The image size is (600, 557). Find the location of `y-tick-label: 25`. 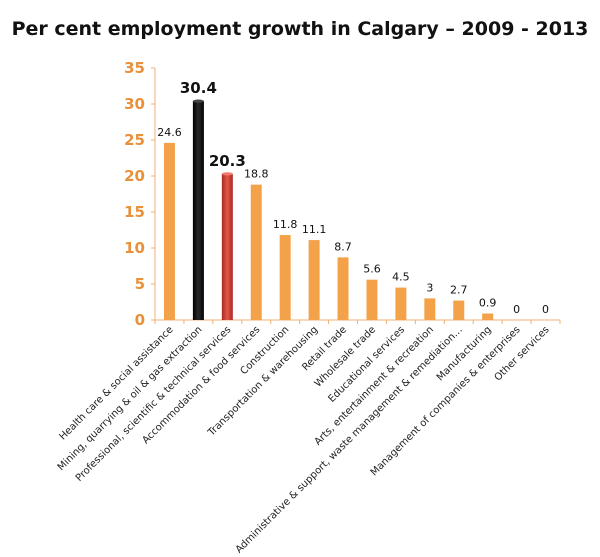

y-tick-label: 25 is located at coordinates (134, 140).